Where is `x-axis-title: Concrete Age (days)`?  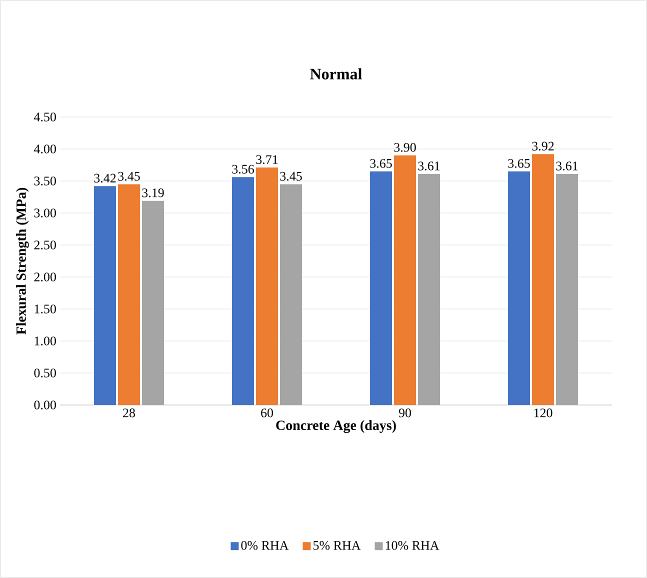 x-axis-title: Concrete Age (days) is located at coordinates (336, 426).